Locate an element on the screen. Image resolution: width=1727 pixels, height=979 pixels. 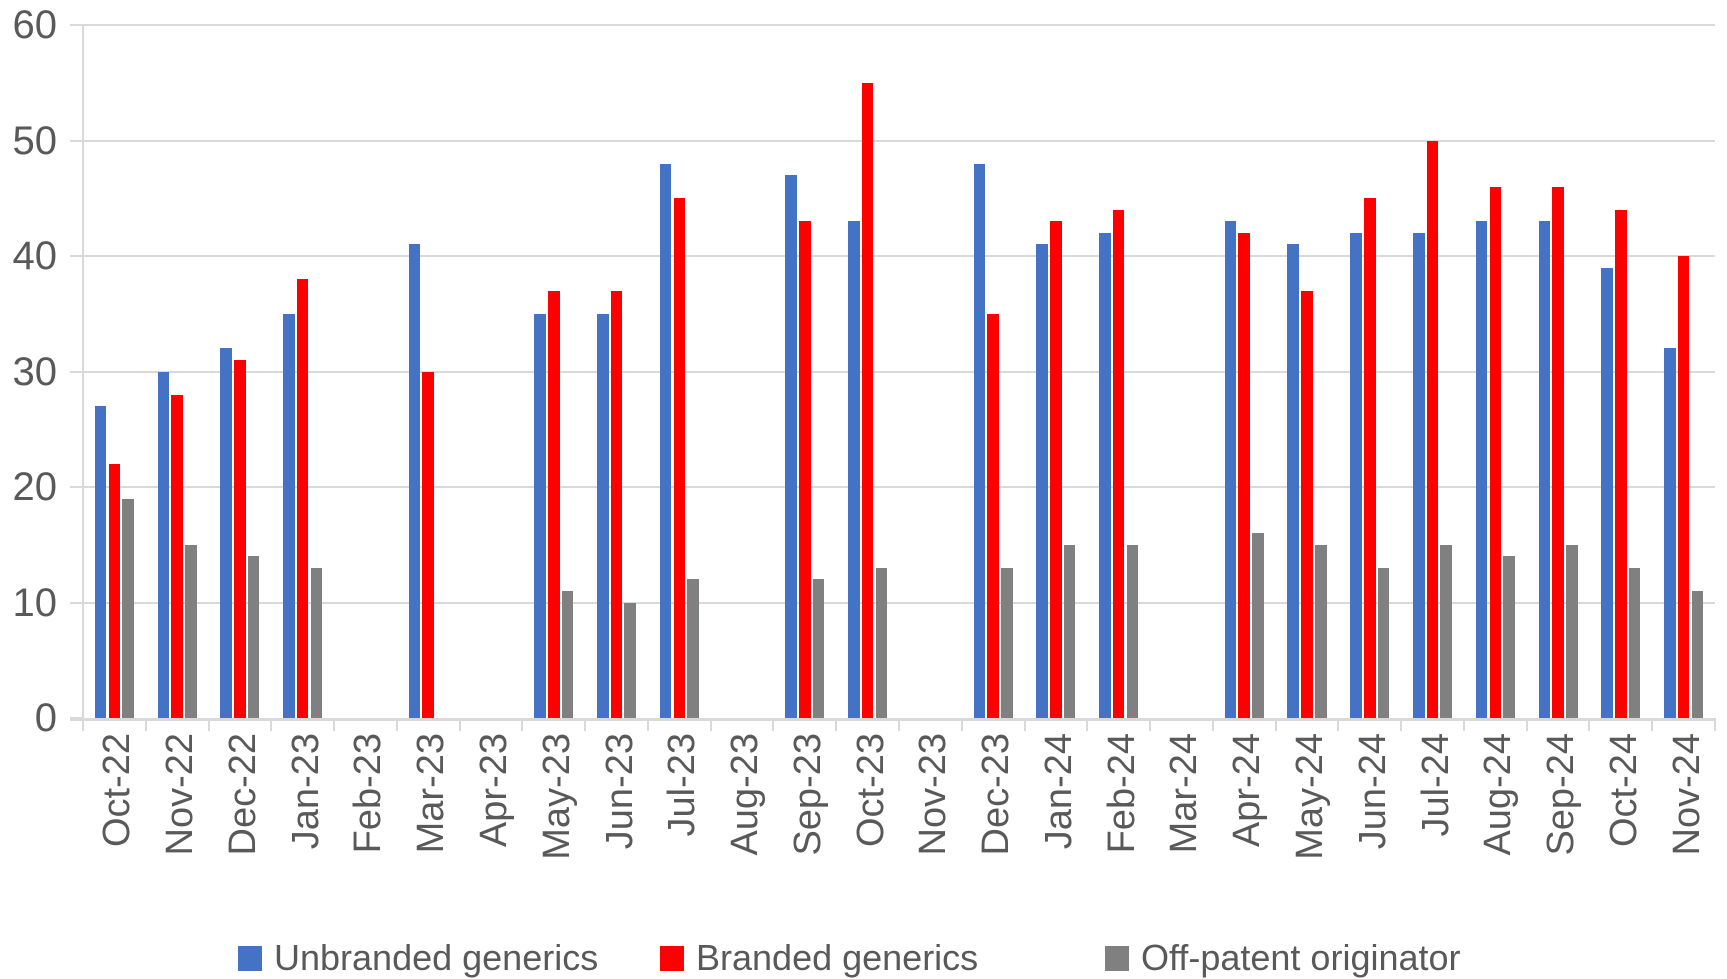
x-axis-label-jan-23: Jan-23 is located at coordinates (305, 791).